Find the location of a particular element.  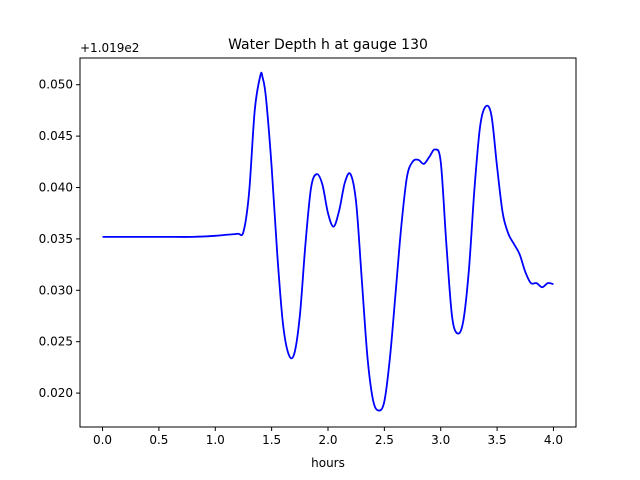

y-tick-label: 0.045 is located at coordinates (56, 136).